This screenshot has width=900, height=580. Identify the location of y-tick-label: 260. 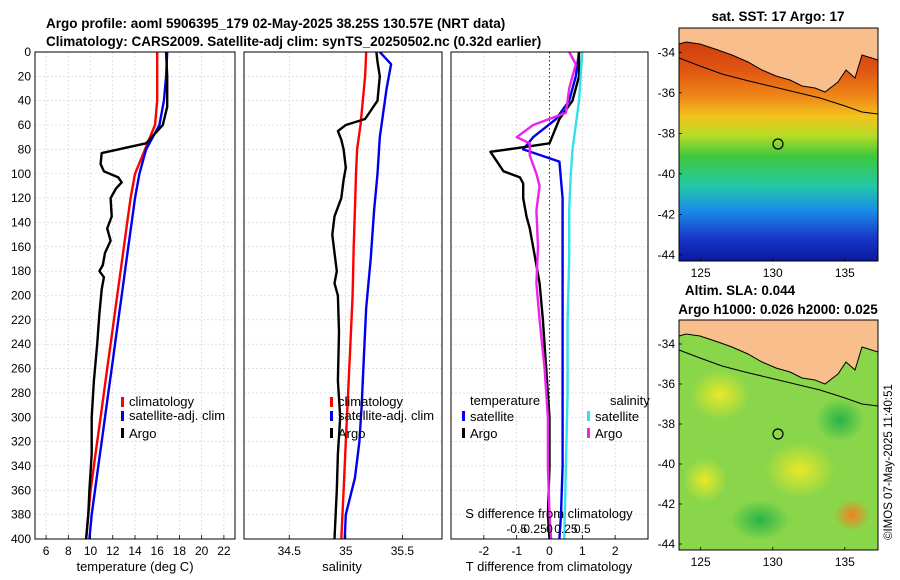
(21, 369).